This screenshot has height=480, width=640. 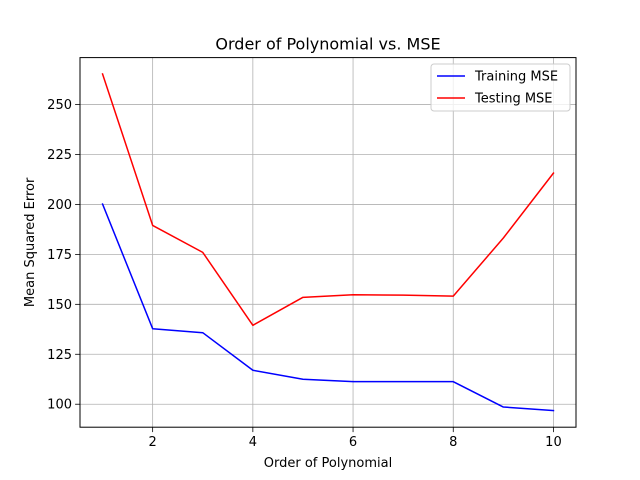 What do you see at coordinates (59, 355) in the screenshot?
I see `y-tick-label: 125` at bounding box center [59, 355].